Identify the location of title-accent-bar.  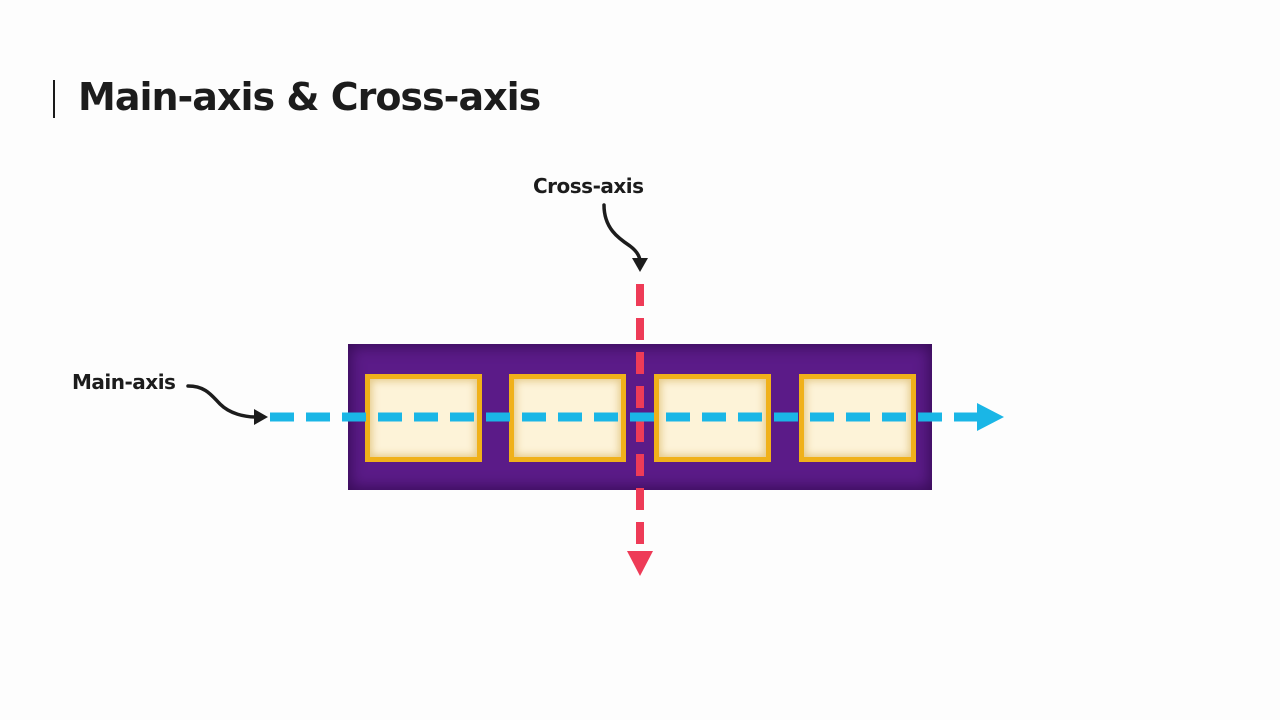
(54, 99).